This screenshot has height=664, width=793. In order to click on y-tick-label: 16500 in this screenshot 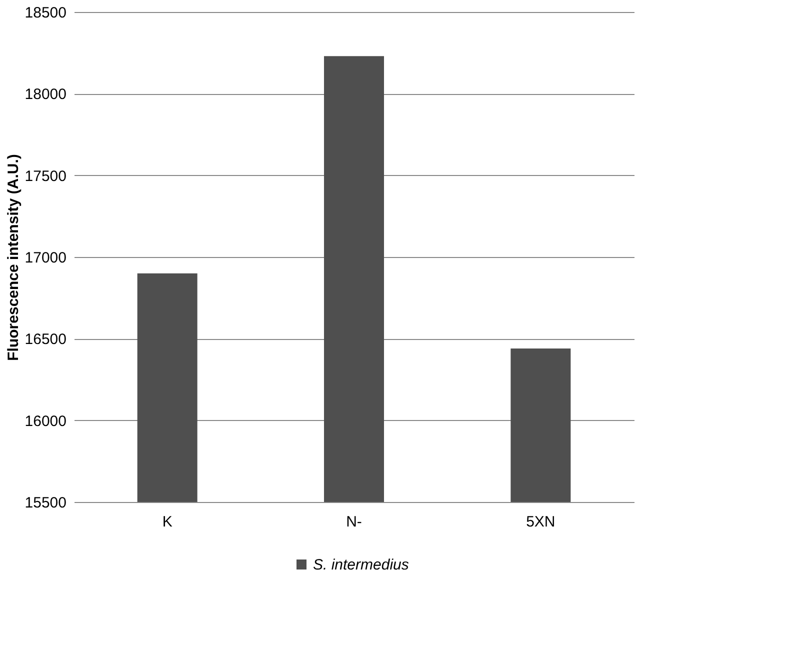, I will do `click(45, 339)`.